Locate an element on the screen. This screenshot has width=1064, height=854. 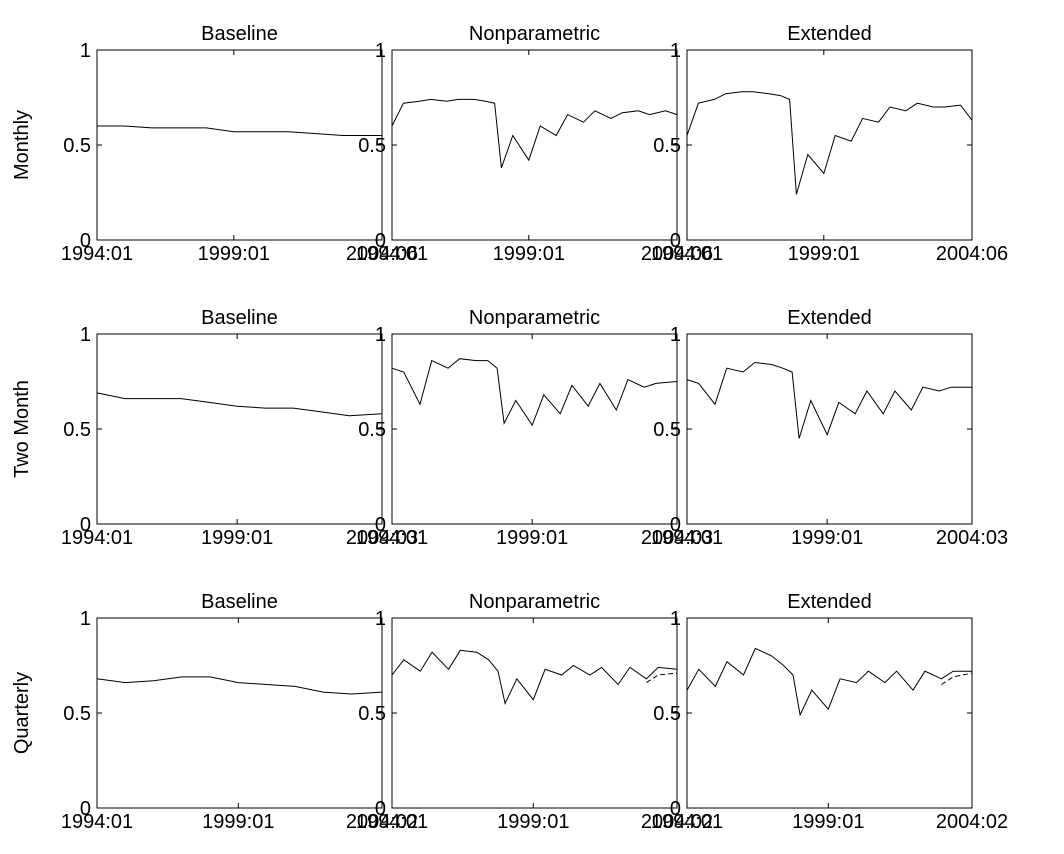
chart-monthly-extended: Extended 0 0.5 1 1994:01 1999:01 2004:06 is located at coordinates (829, 144).